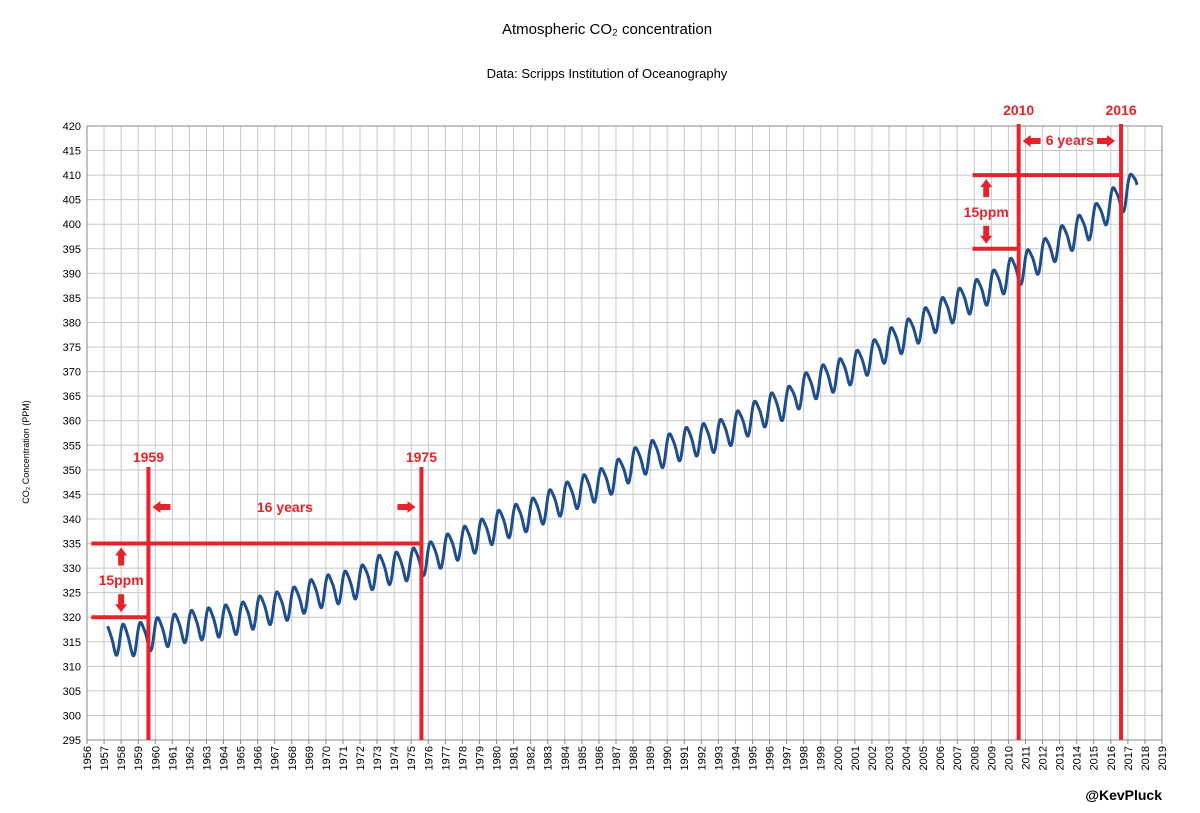 Image resolution: width=1200 pixels, height=813 pixels. Describe the element at coordinates (173, 758) in the screenshot. I see `x-tick-label: 1961` at that location.